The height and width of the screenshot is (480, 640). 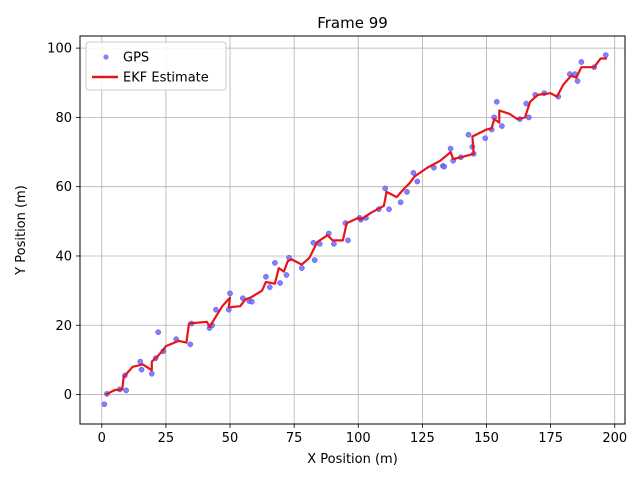 I want to click on y-tick-label: 80, so click(x=63, y=118).